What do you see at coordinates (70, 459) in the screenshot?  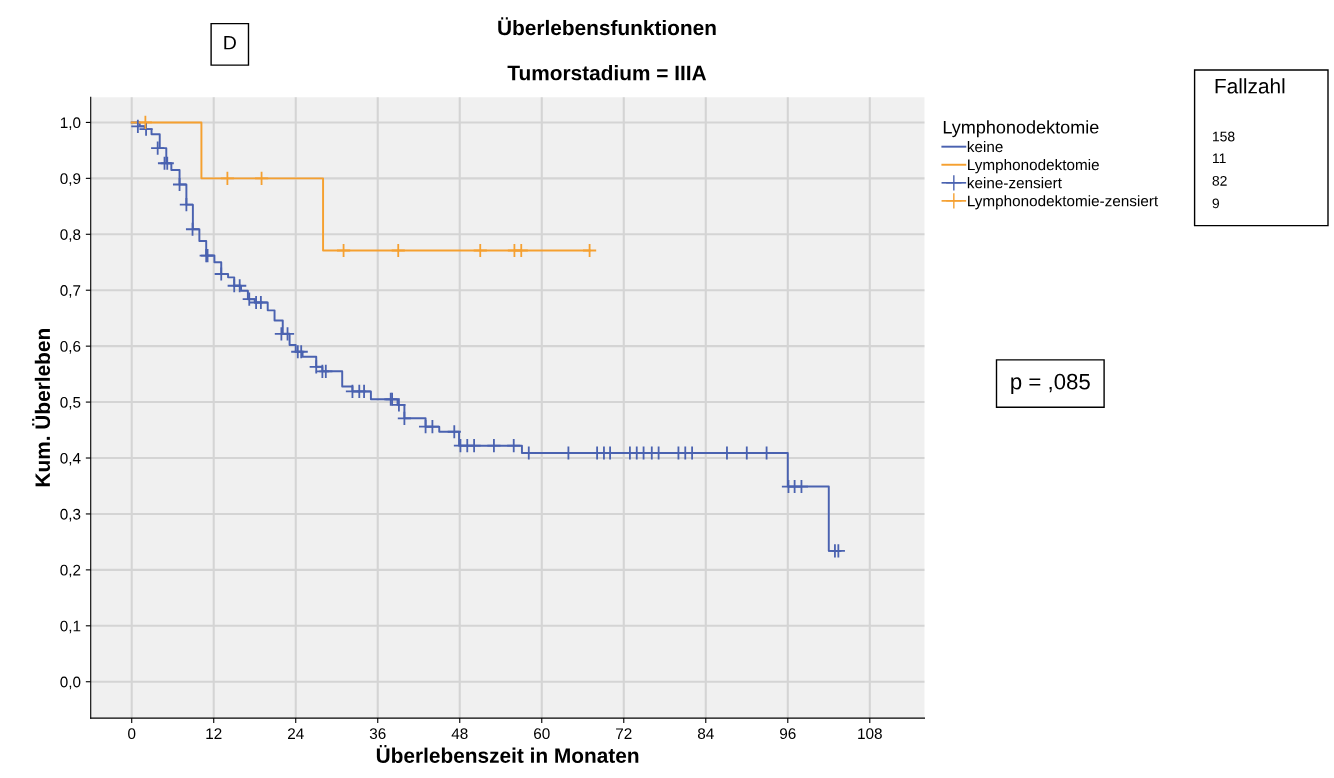 I see `y-tick-label: 0,4` at bounding box center [70, 459].